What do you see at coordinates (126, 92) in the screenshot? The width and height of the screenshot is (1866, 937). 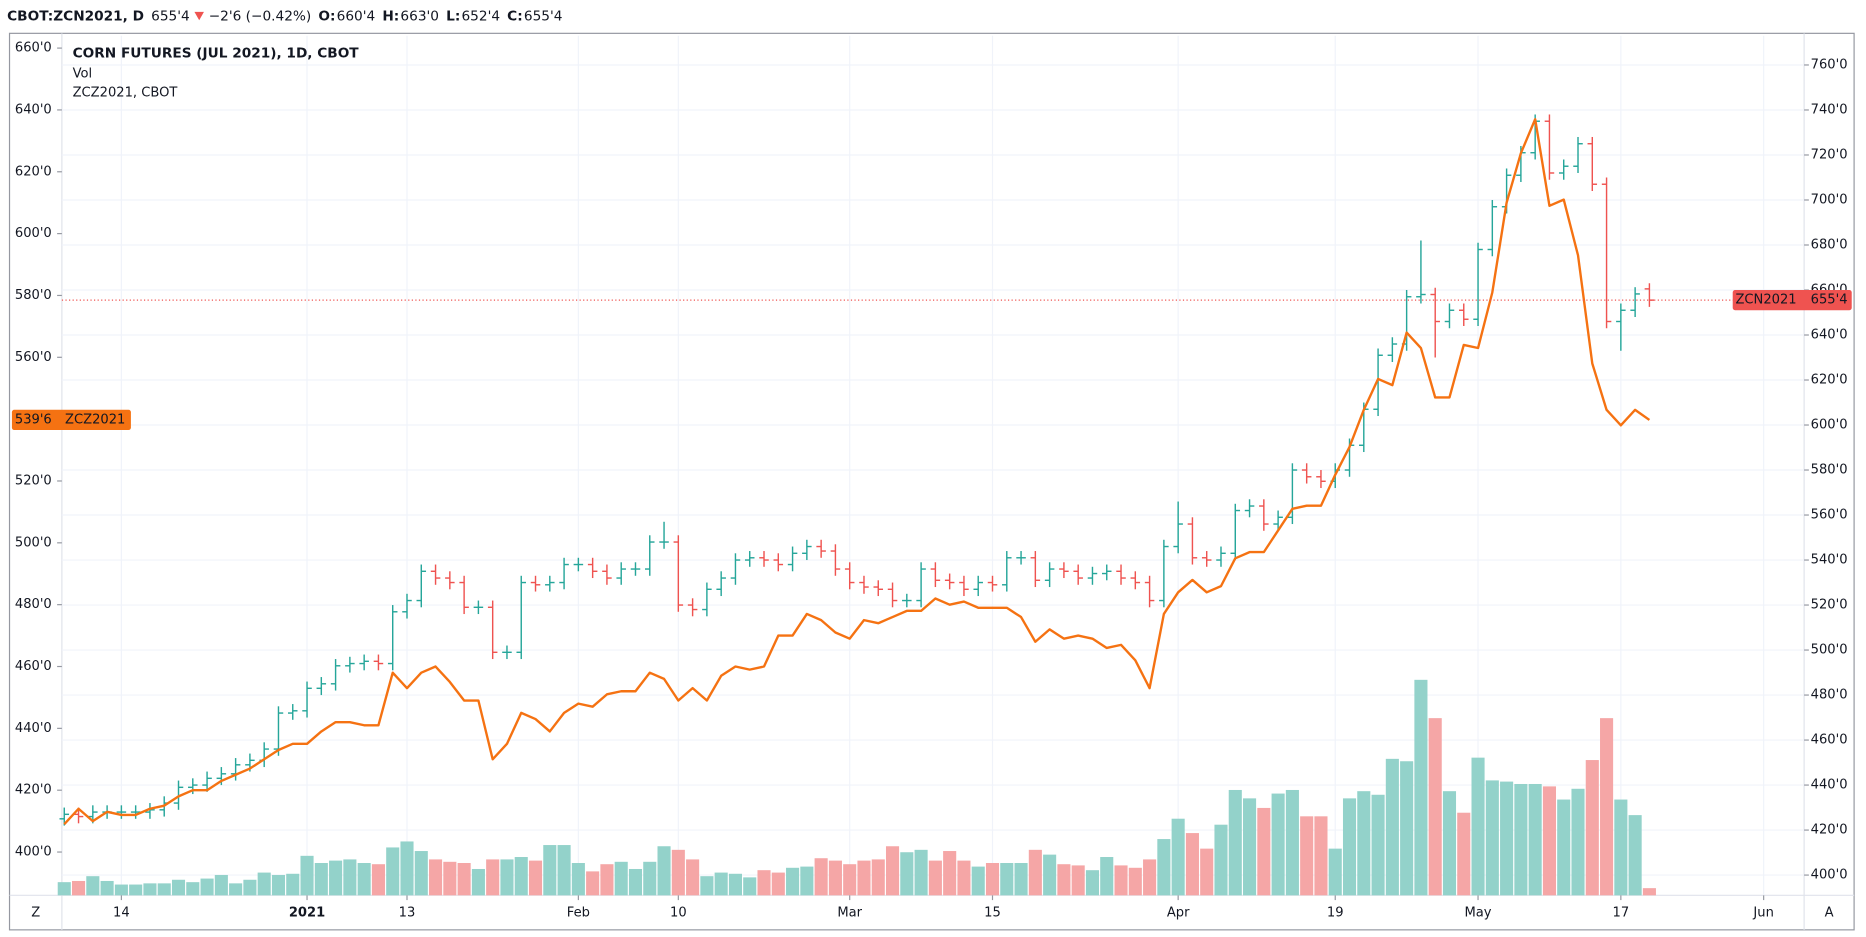 I see `legend-compare: ZCZ2021, CBOT` at bounding box center [126, 92].